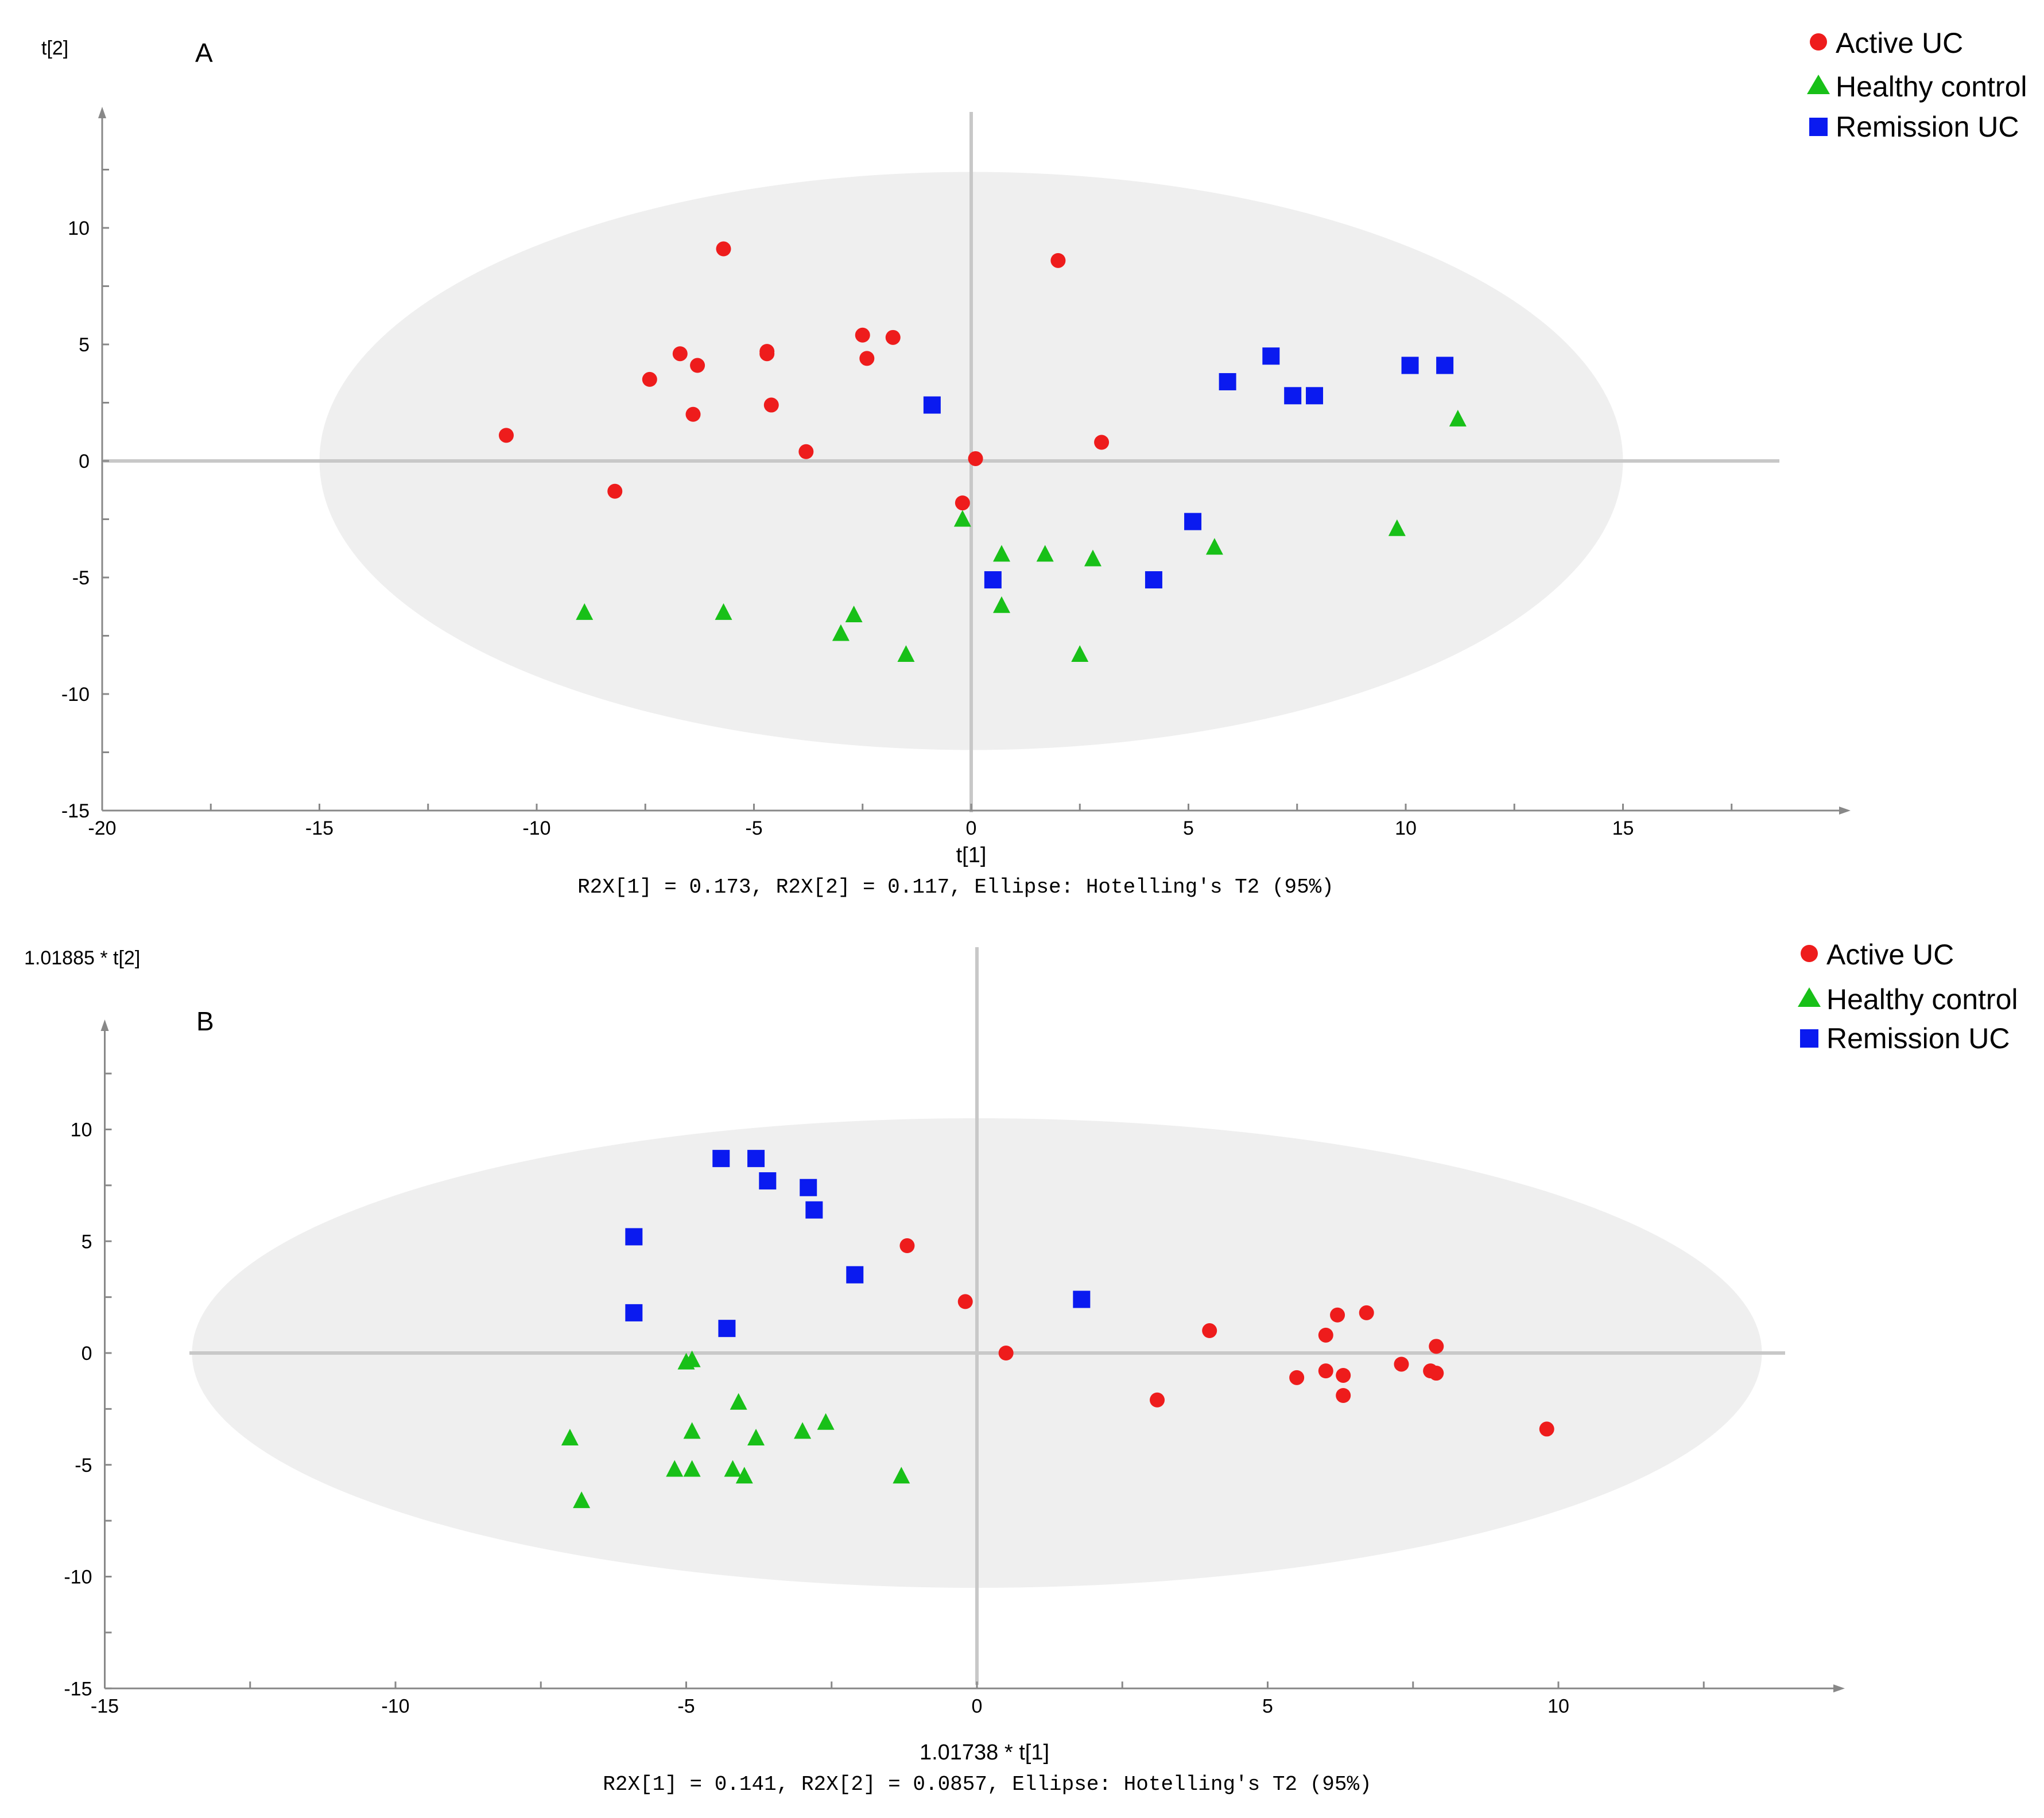 The image size is (2044, 1818). Describe the element at coordinates (1917, 85) in the screenshot. I see `legend: Active UC Healthy control Remission UC` at that location.